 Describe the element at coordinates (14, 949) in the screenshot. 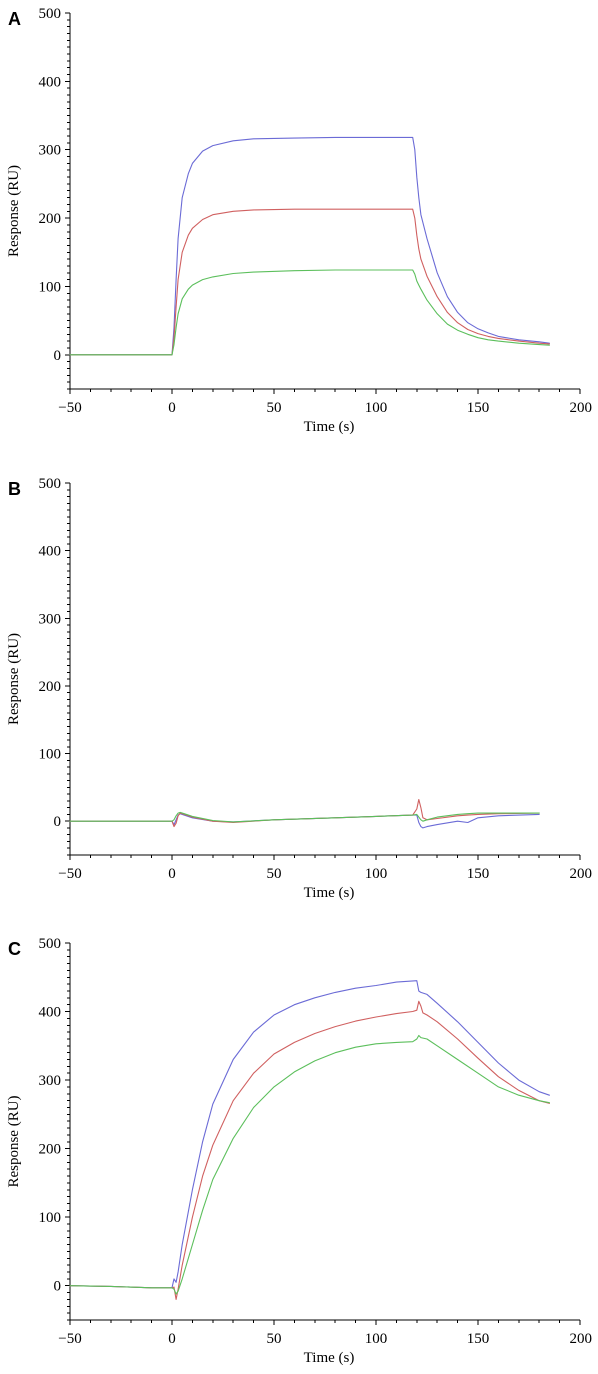

I see `panel-letter: C` at that location.